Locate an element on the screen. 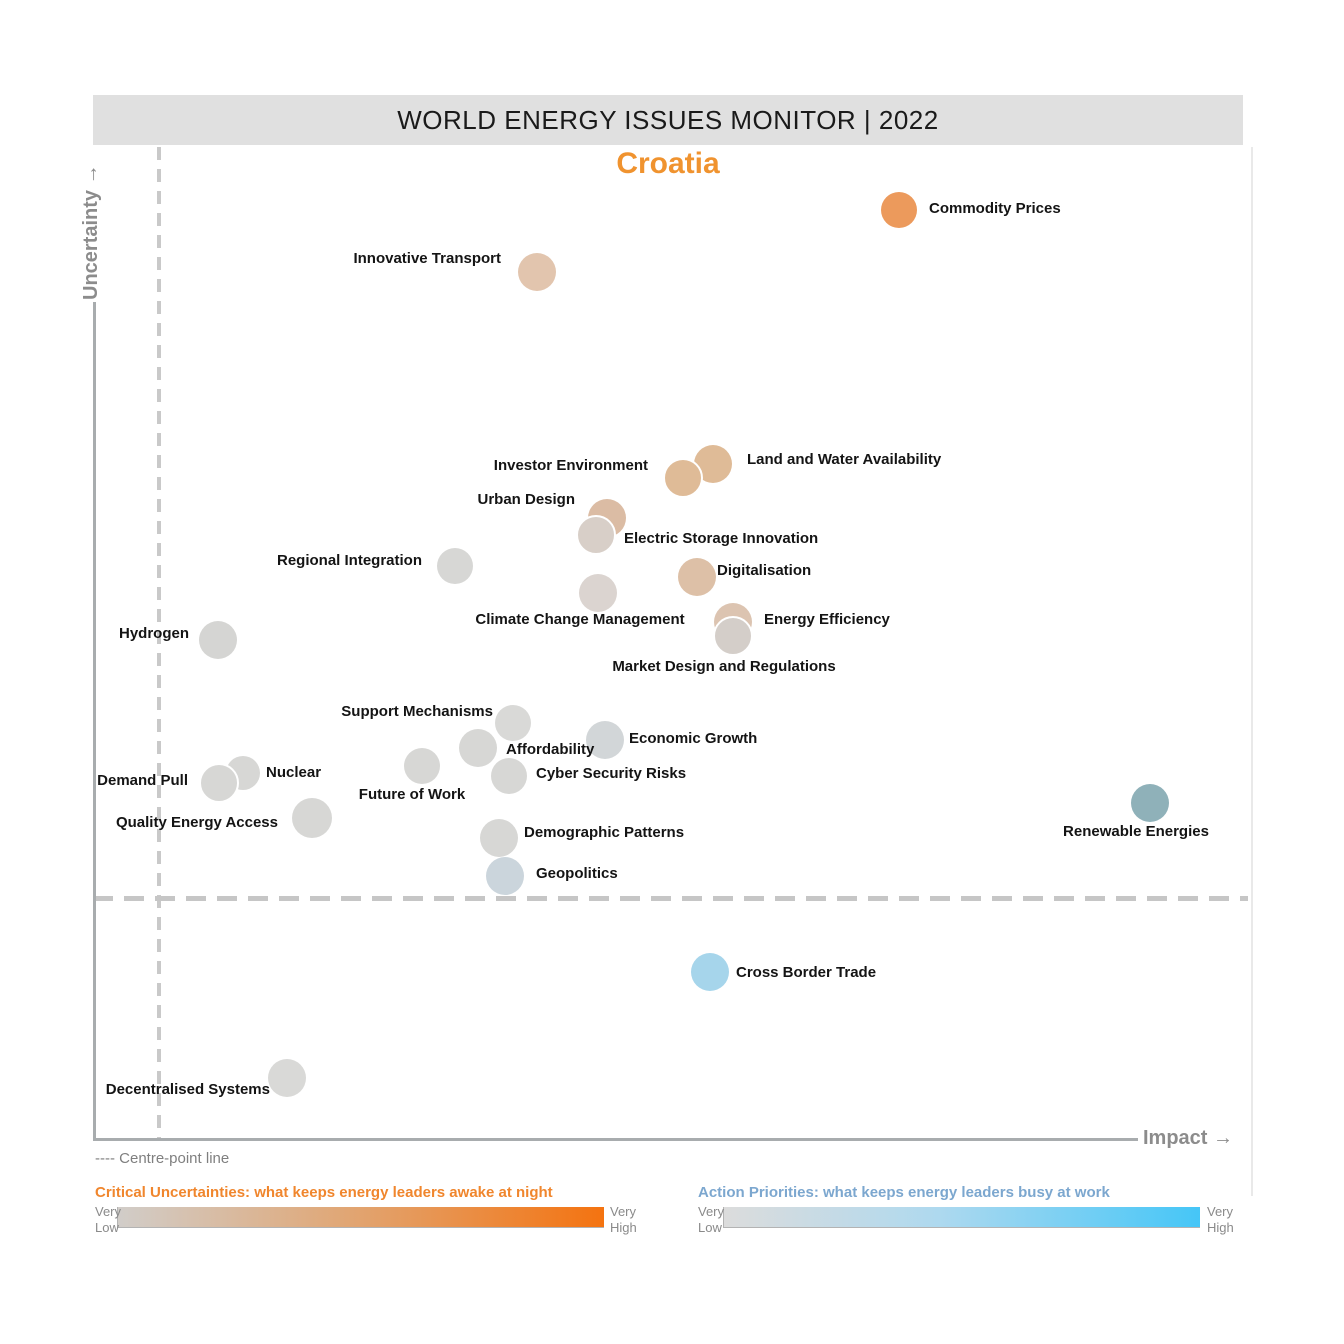 The image size is (1344, 1344). bubble-commodity-prices is located at coordinates (899, 210).